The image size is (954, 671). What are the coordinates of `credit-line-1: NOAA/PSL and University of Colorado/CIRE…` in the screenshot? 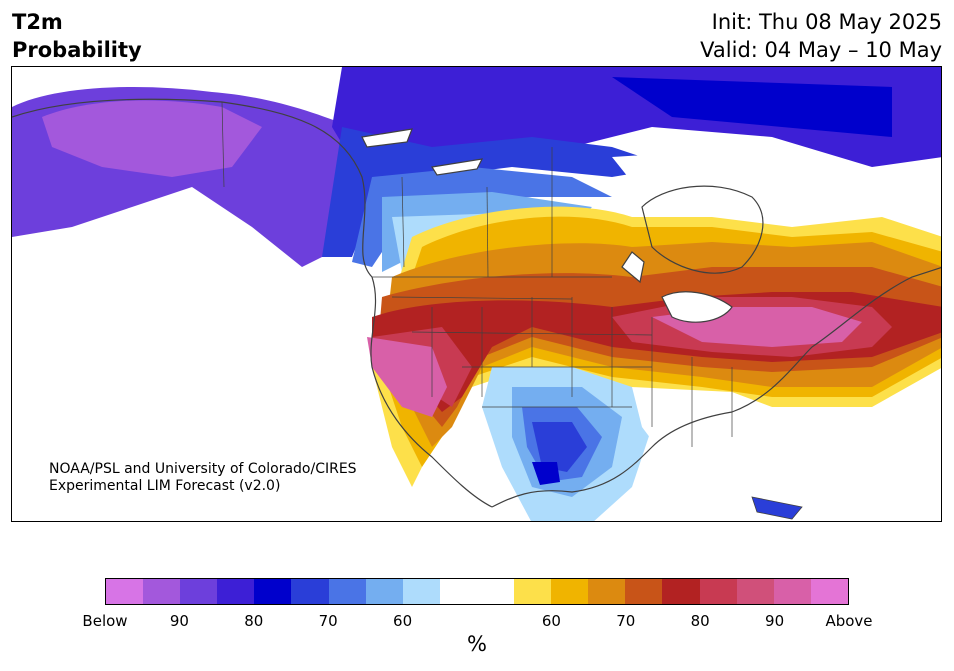 It's located at (203, 469).